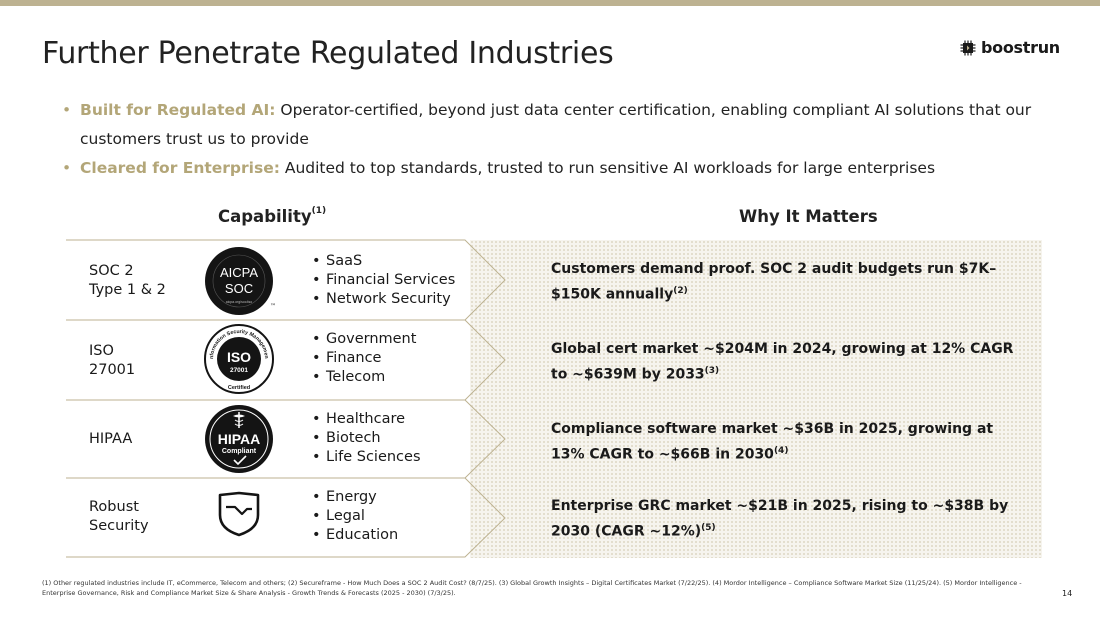 This screenshot has height=619, width=1100. Describe the element at coordinates (1020, 47) in the screenshot. I see `logo-wordmark: boostrun` at that location.